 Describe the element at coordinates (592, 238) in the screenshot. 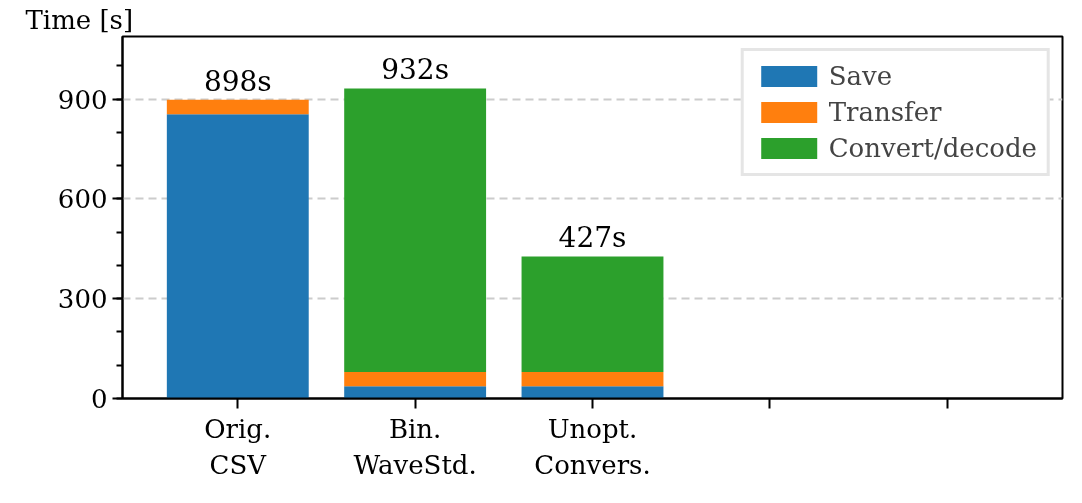

I see `total-label: 427s` at that location.